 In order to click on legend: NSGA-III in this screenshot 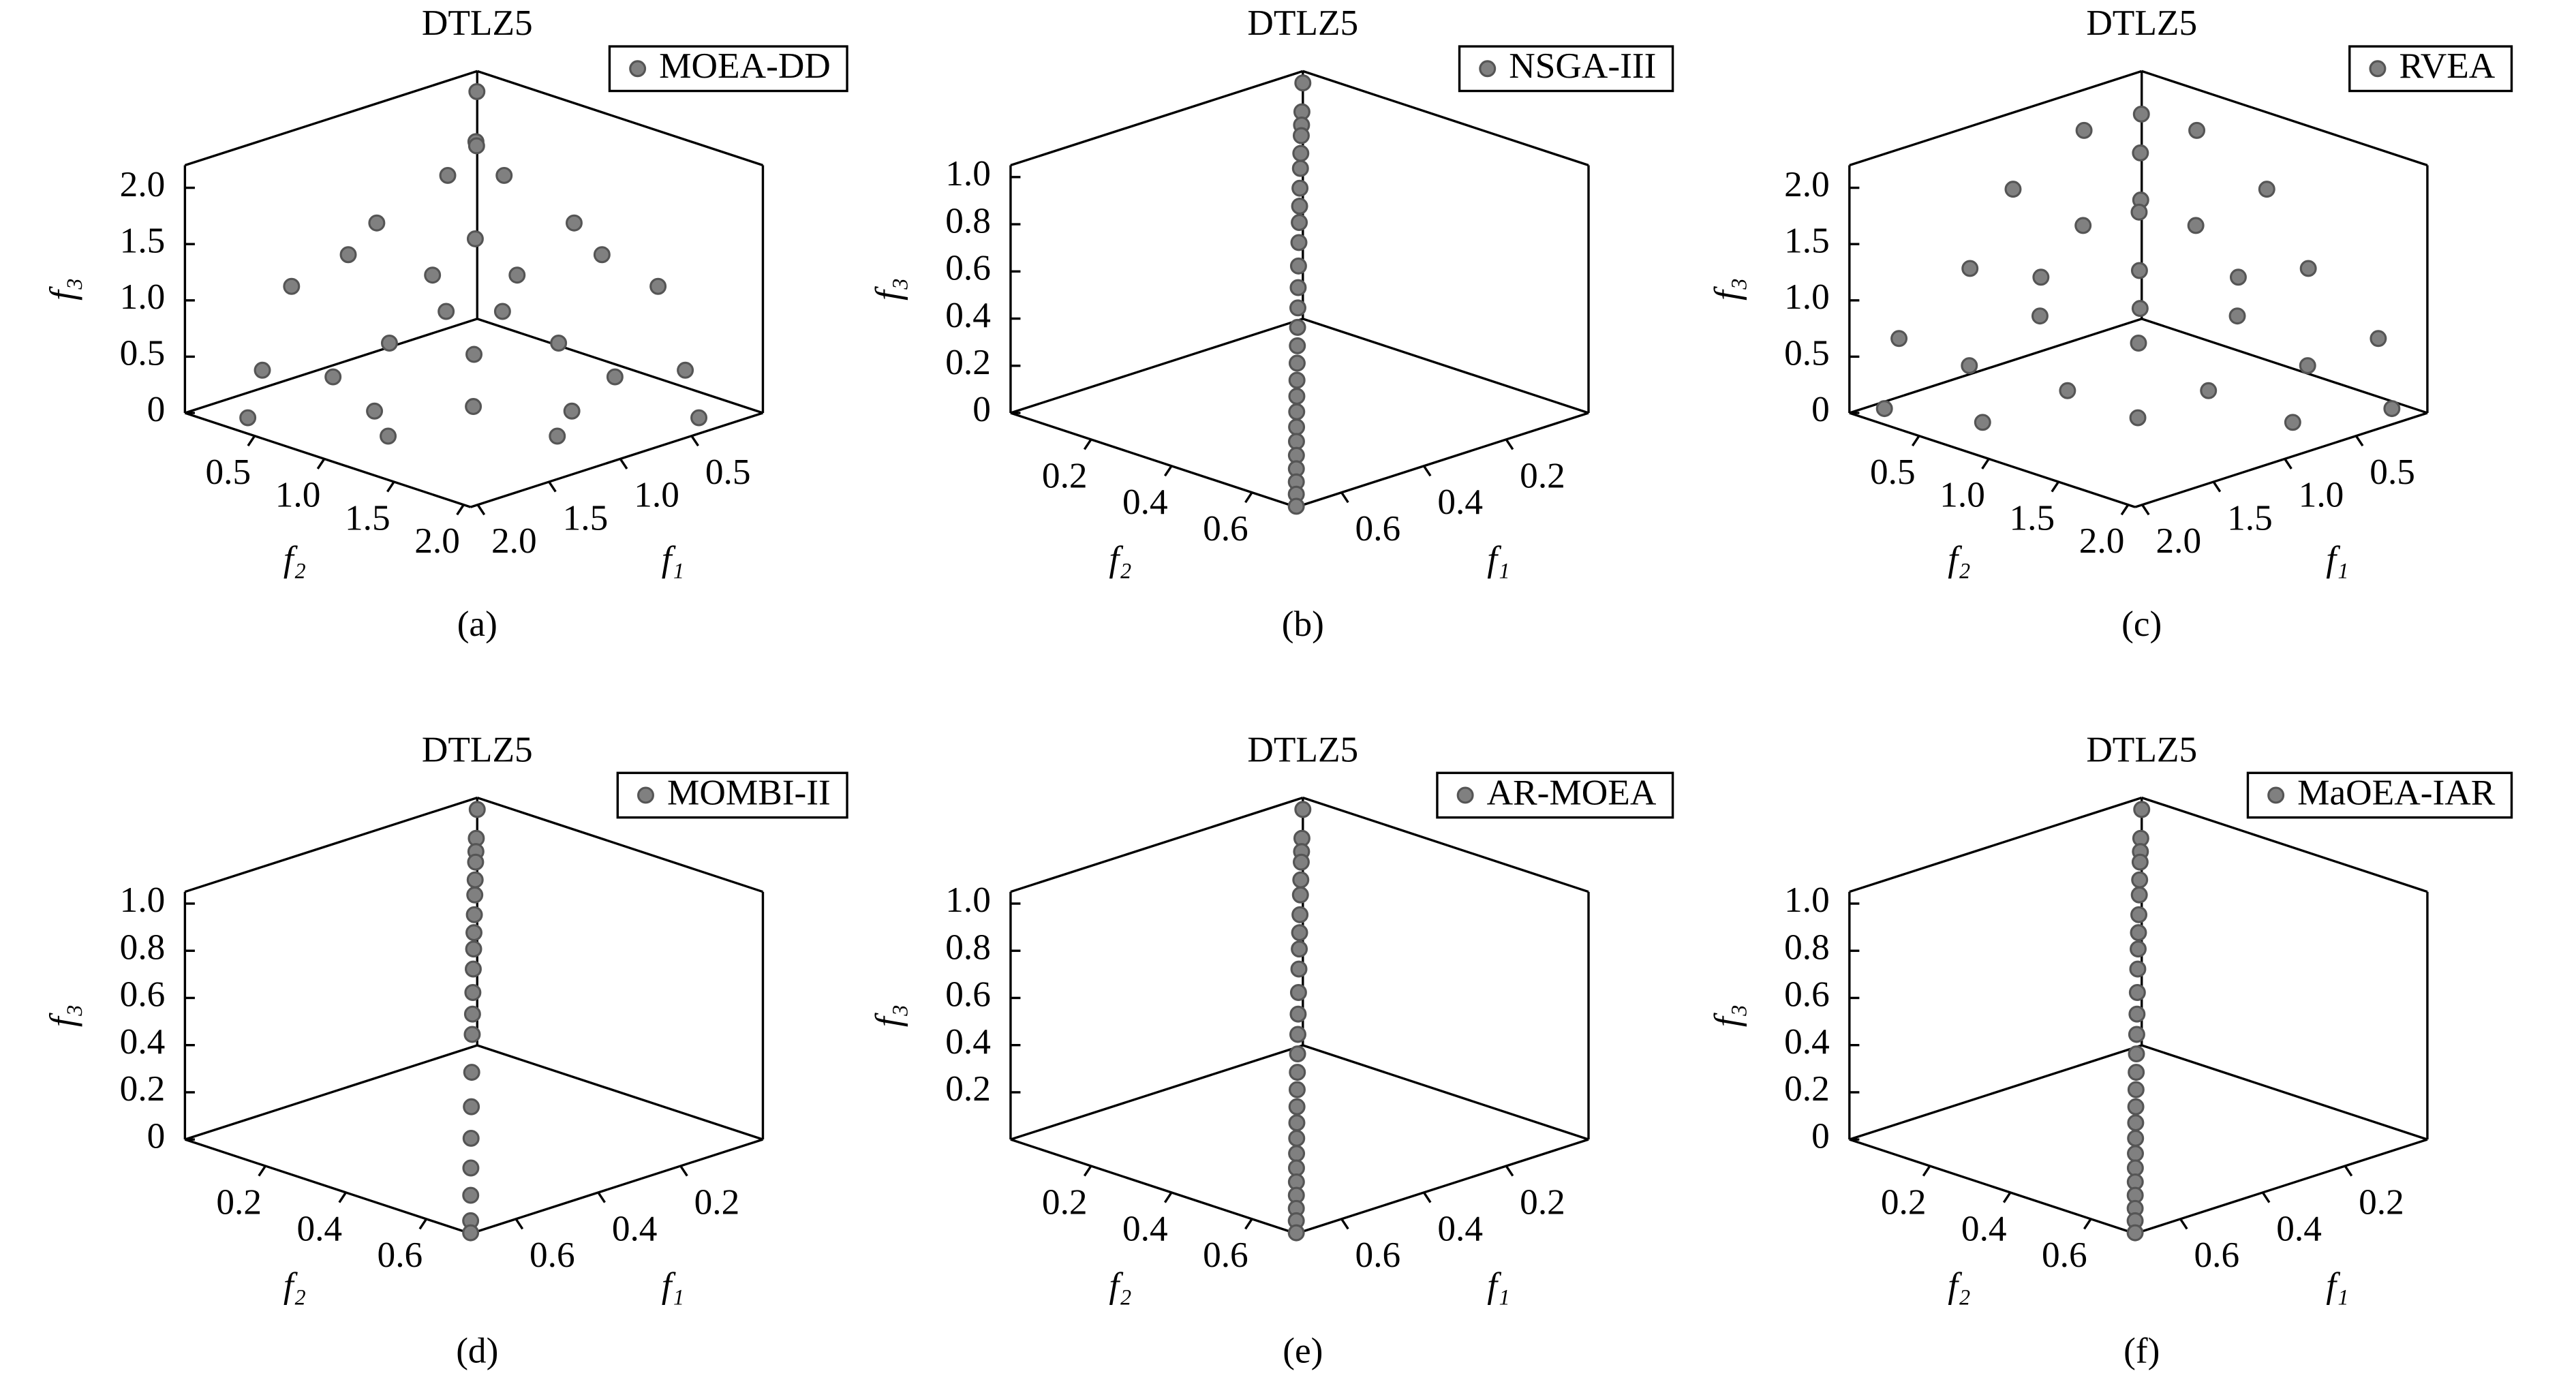, I will do `click(1566, 69)`.